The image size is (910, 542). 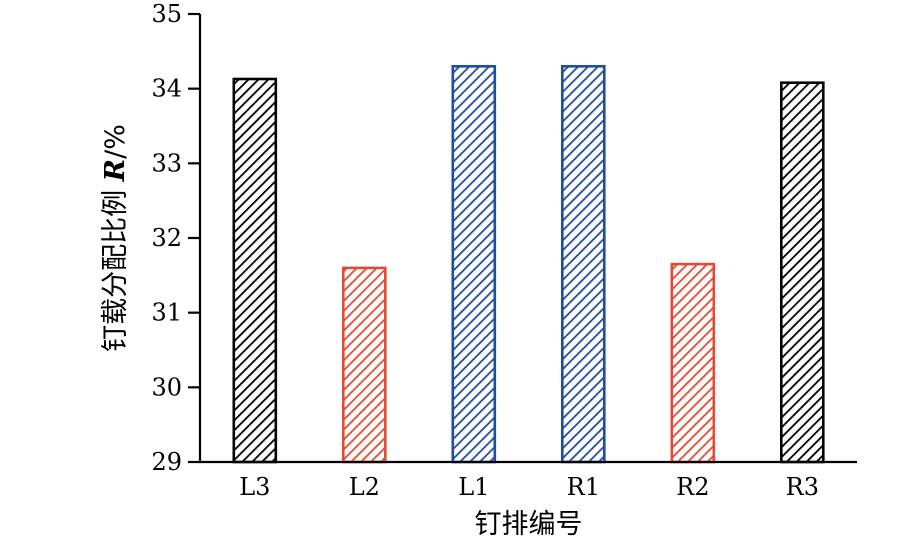 What do you see at coordinates (166, 89) in the screenshot?
I see `y-tick-label: 34` at bounding box center [166, 89].